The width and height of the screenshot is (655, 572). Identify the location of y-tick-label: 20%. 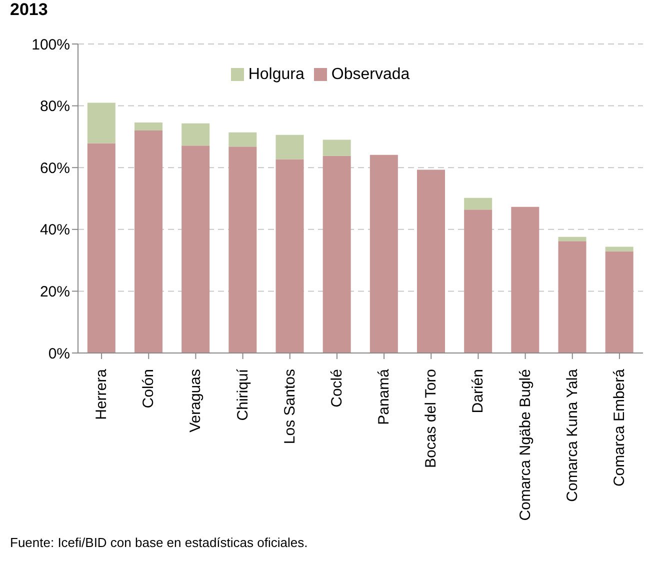
(55, 292).